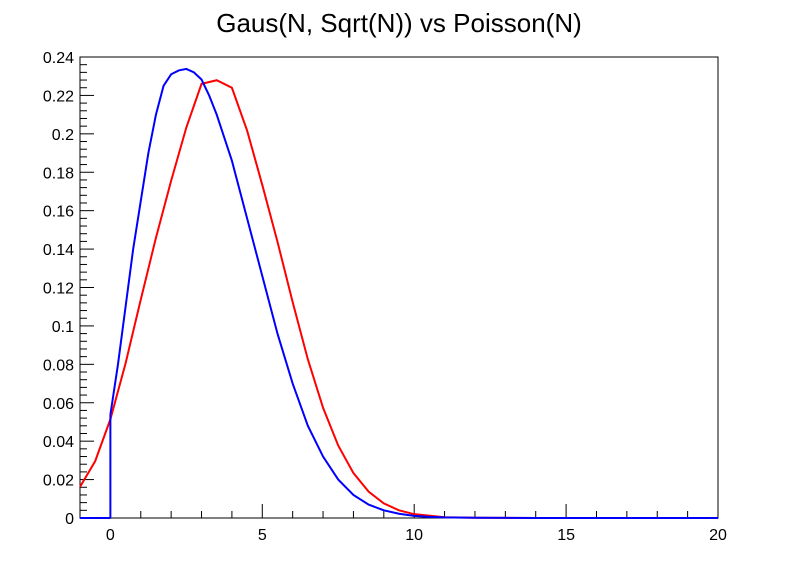 The image size is (798, 576). Describe the element at coordinates (399, 23) in the screenshot. I see `chart-title: Gaus(N, Sqrt(N)) vs Poisson(N)` at that location.